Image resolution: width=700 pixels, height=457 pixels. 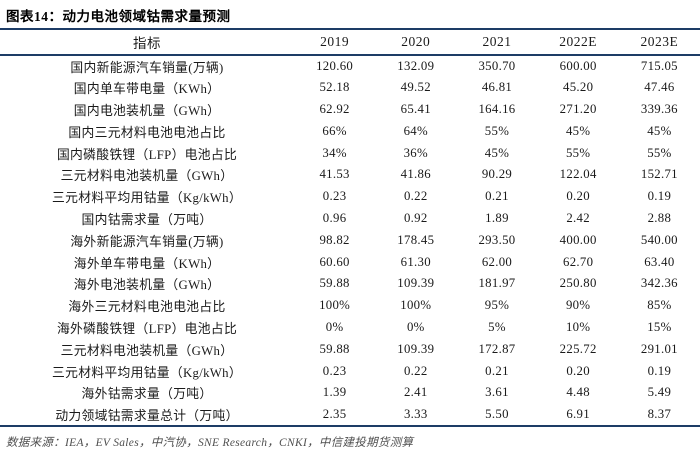 I want to click on value-cell: 5.49, so click(x=659, y=392).